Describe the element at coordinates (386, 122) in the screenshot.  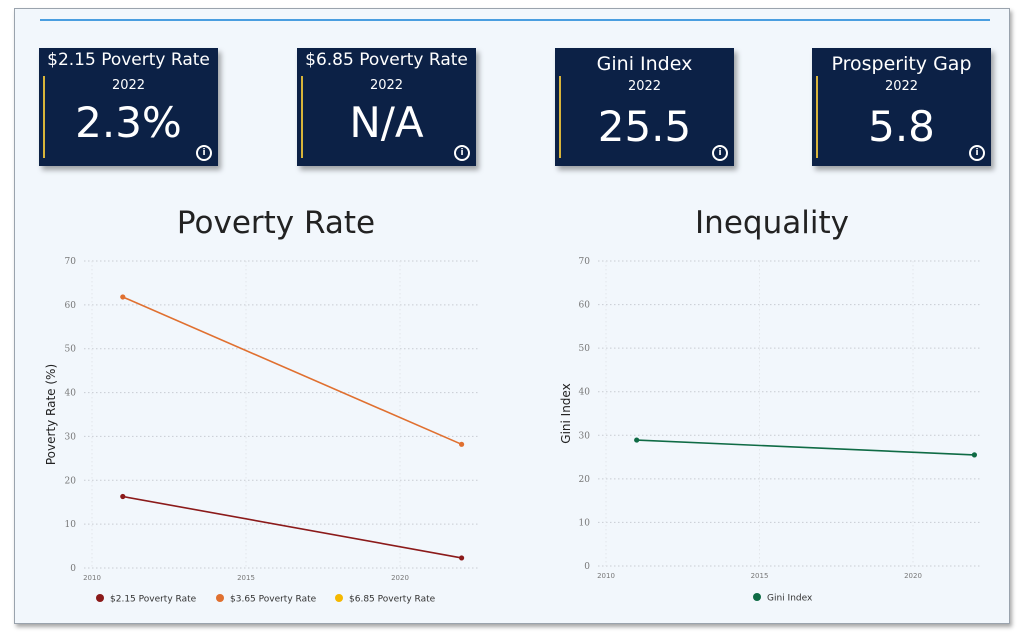
I see `card-value: N/A` at that location.